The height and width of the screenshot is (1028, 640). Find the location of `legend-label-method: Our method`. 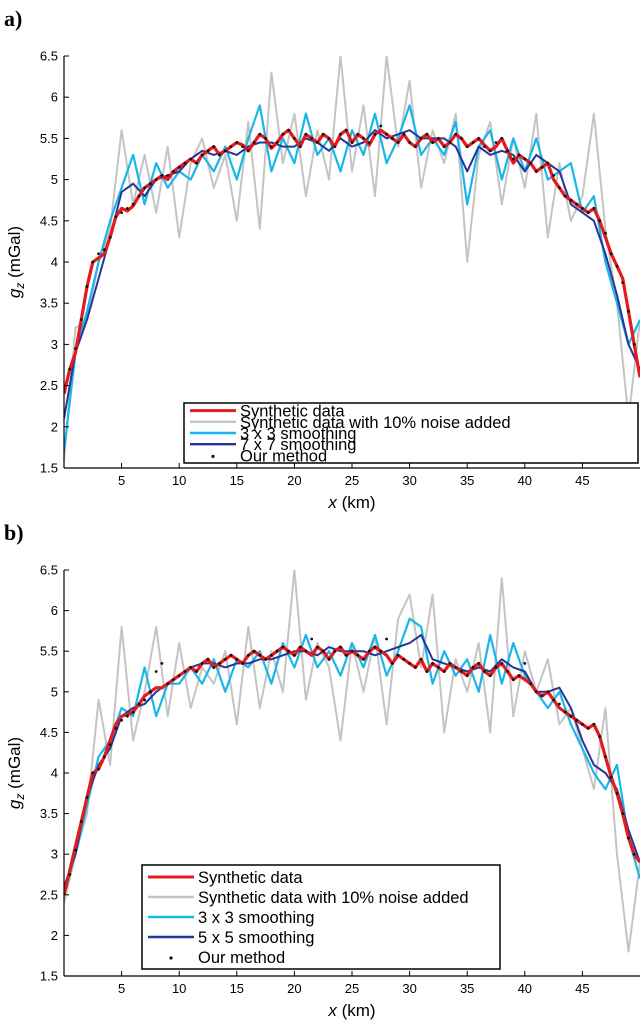

legend-label-method: Our method is located at coordinates (283, 456).